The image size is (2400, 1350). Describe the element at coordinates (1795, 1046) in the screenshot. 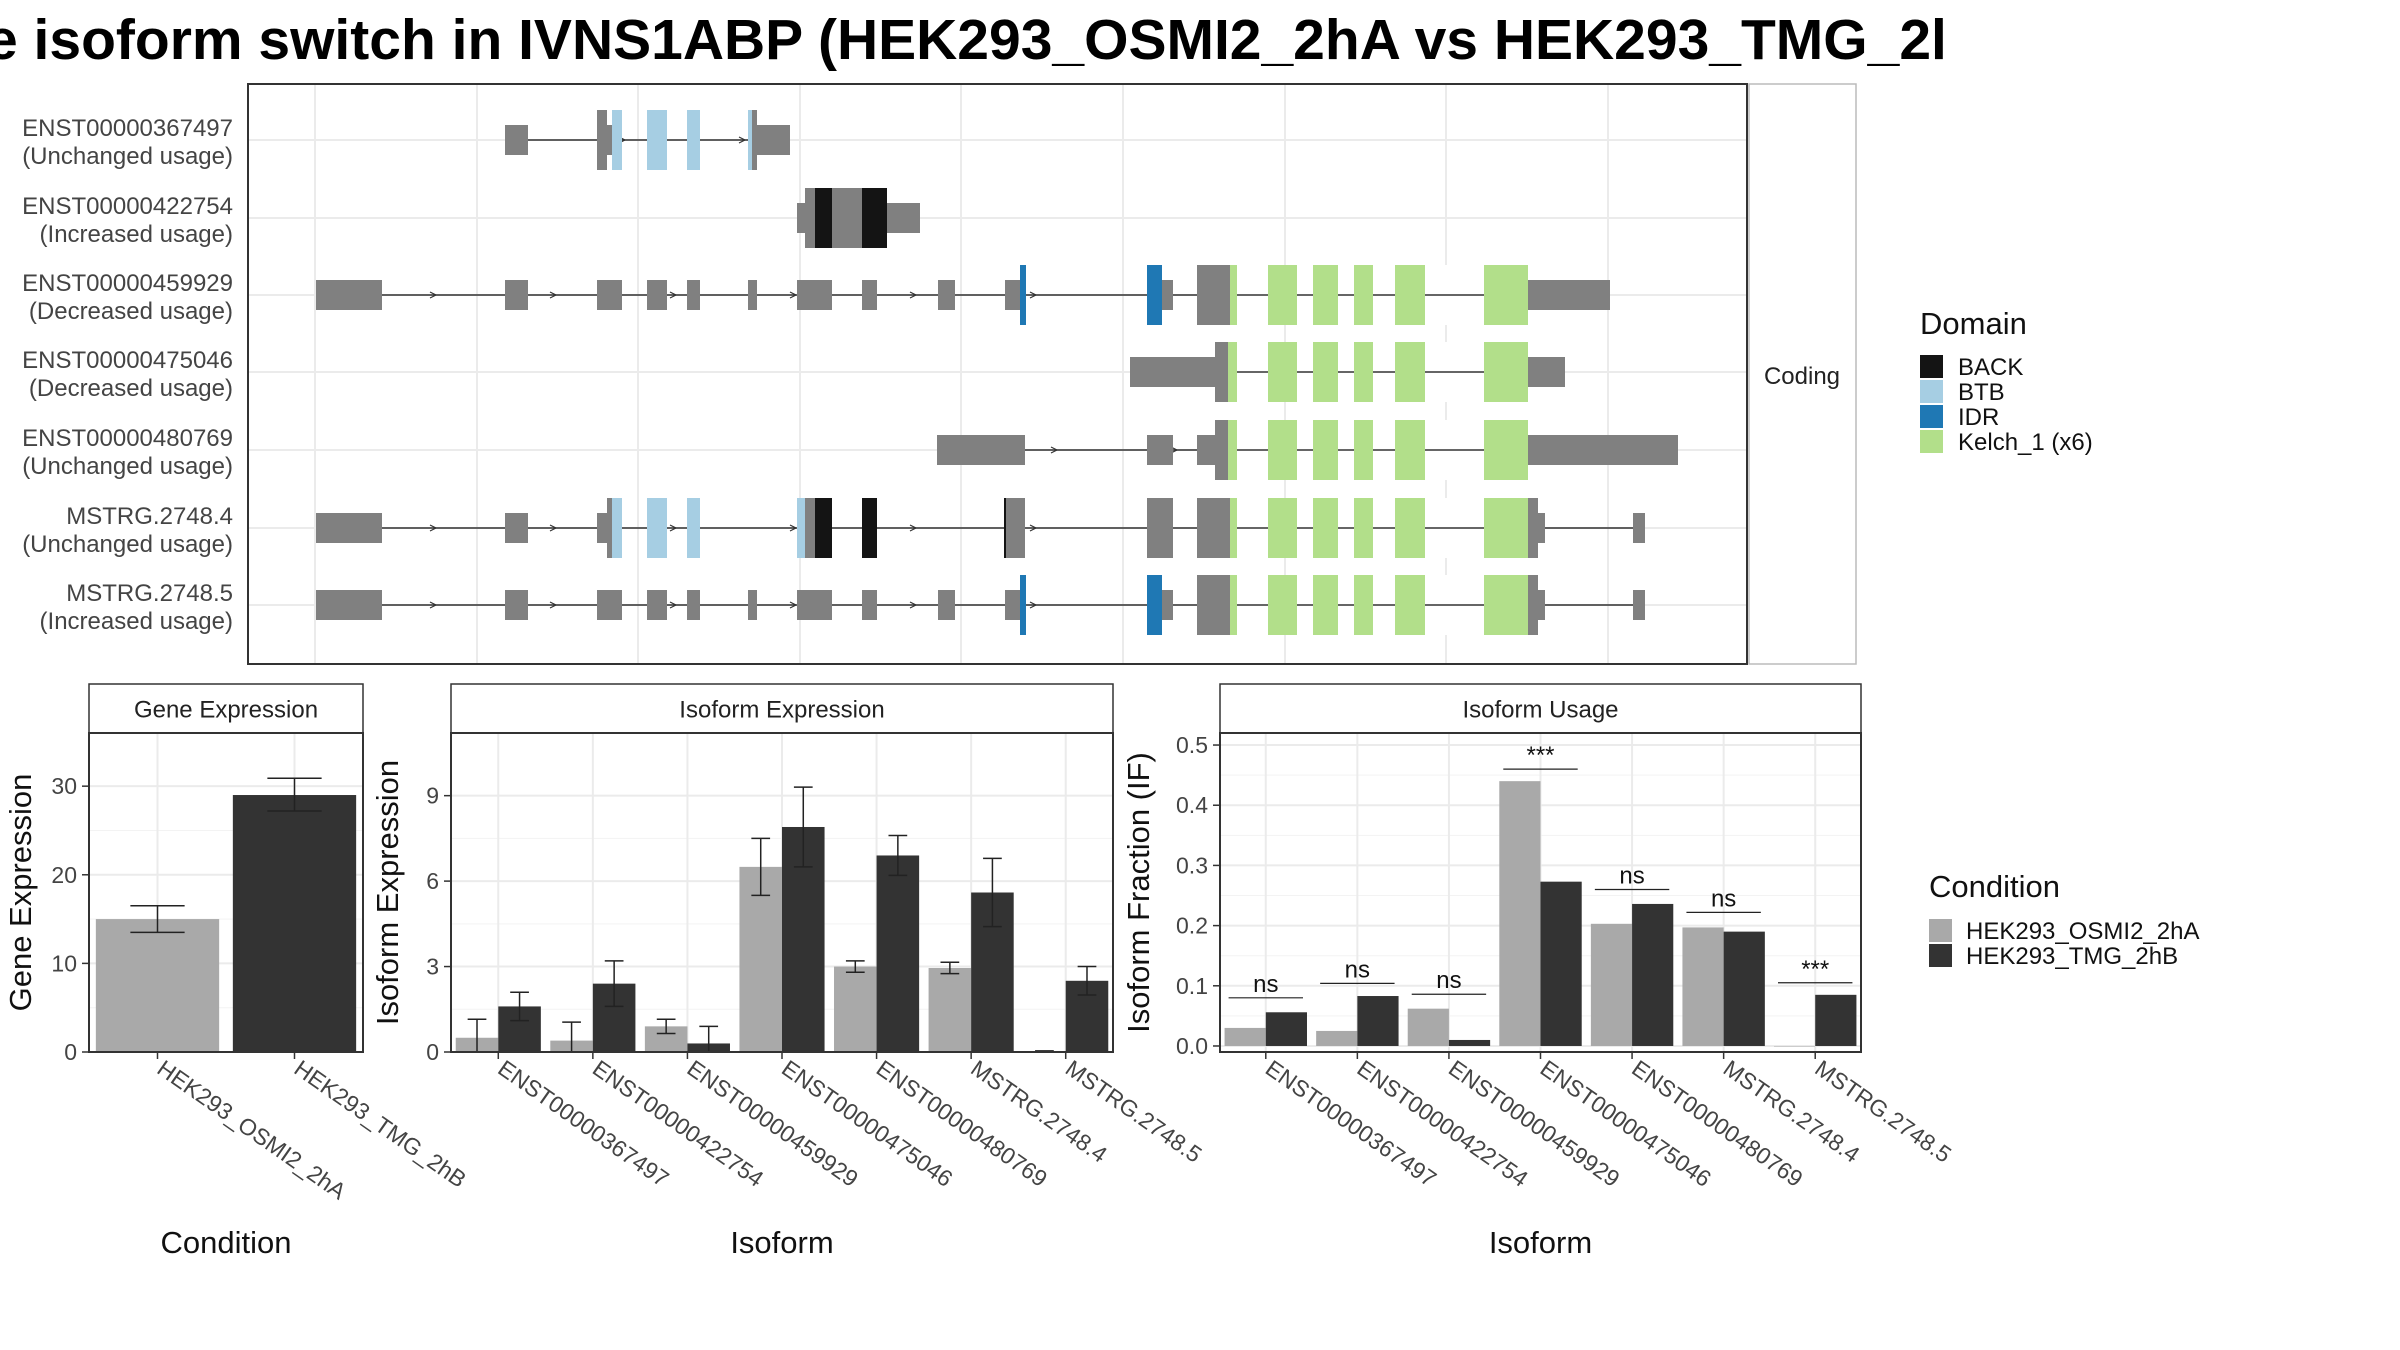

I see `bar-MSTRG.2748.5` at that location.